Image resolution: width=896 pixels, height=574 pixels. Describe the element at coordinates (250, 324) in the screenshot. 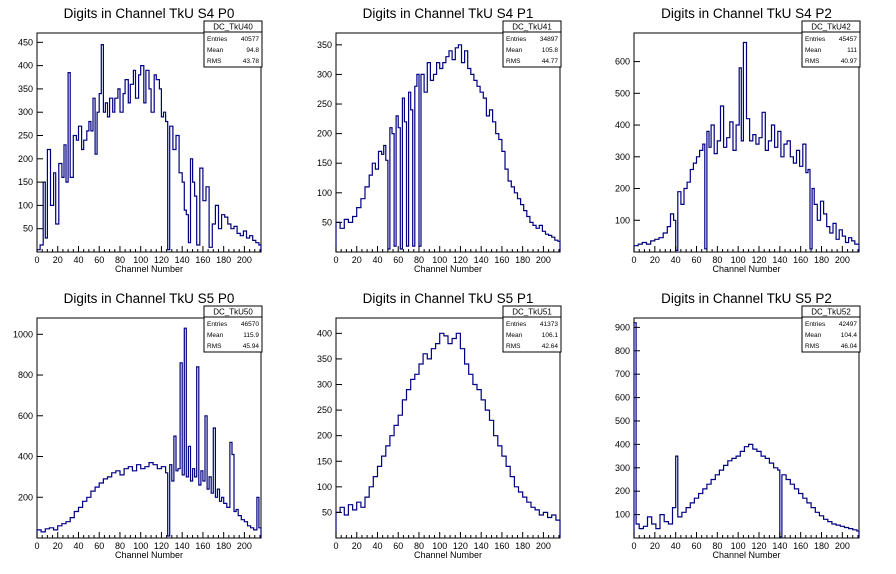

I see `stats-entries-value: 46570` at that location.